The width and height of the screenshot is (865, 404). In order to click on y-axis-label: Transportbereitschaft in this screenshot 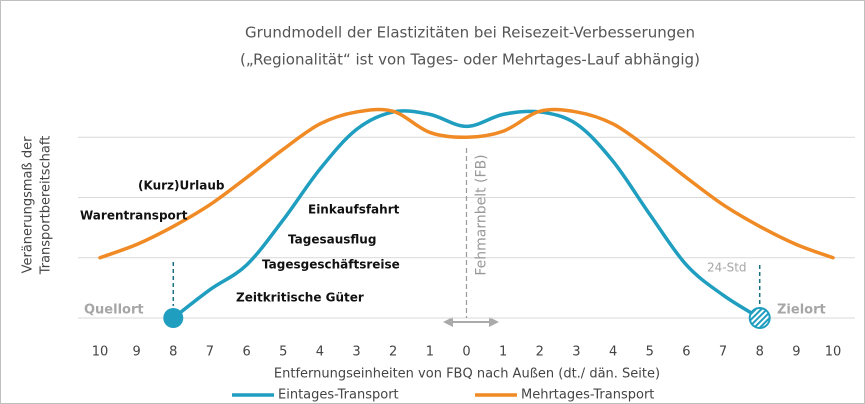, I will do `click(46, 206)`.